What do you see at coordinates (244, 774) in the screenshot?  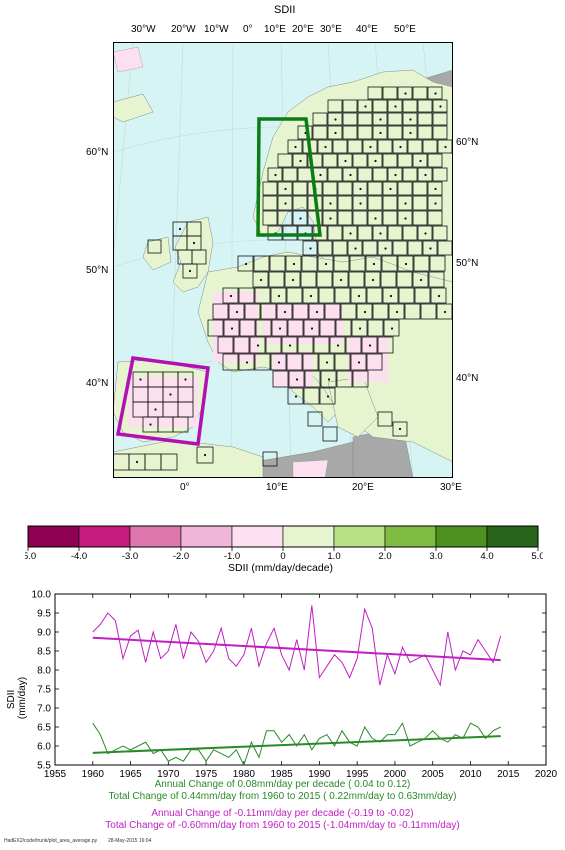 I see `x-tick-label: 1980` at bounding box center [244, 774].